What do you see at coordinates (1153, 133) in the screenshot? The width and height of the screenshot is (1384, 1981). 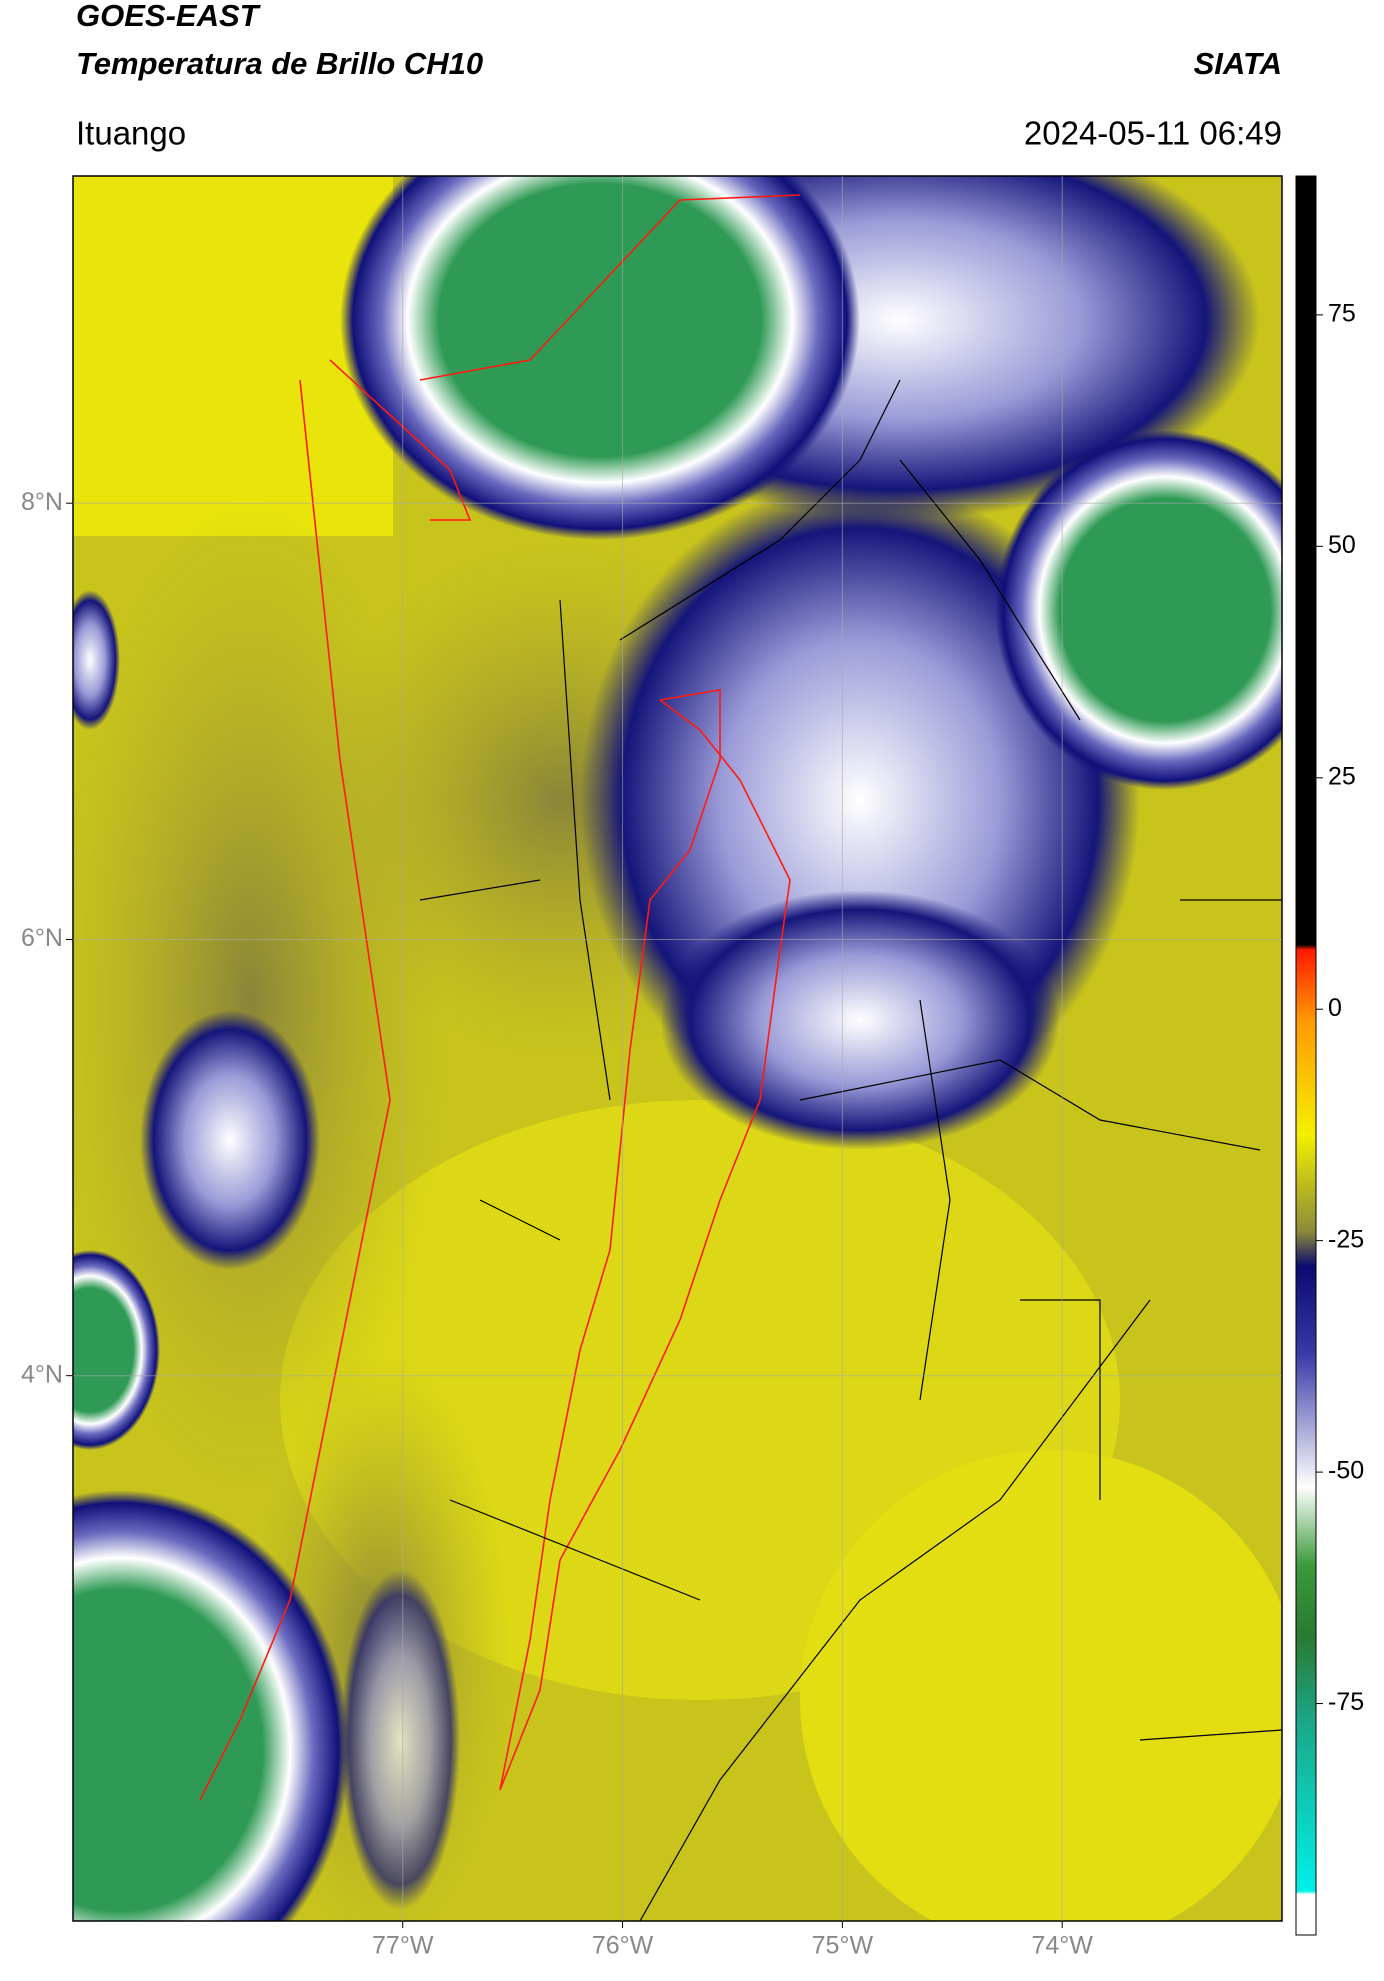 I see `datetime: 2024-05-11 06:49` at bounding box center [1153, 133].